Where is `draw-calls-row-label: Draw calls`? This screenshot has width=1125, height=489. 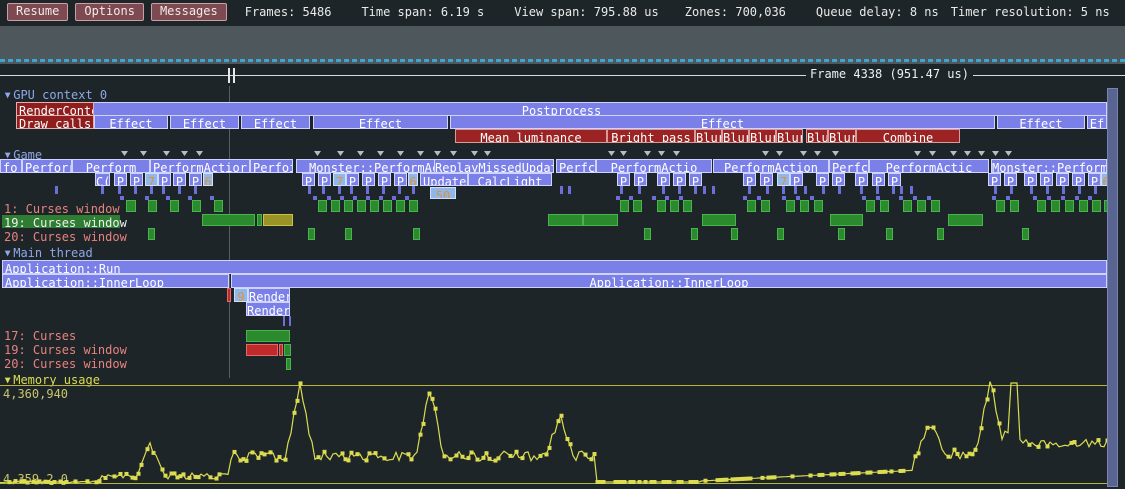
draw-calls-row-label: Draw calls is located at coordinates (55, 122).